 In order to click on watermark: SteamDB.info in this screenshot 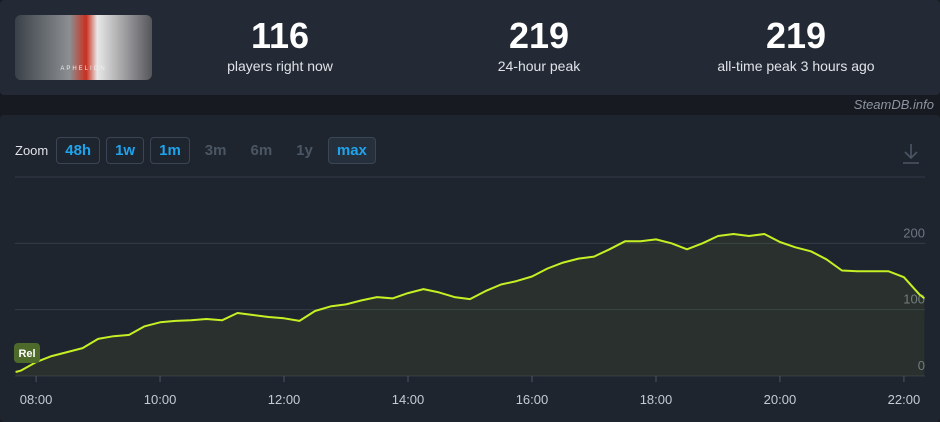, I will do `click(893, 104)`.